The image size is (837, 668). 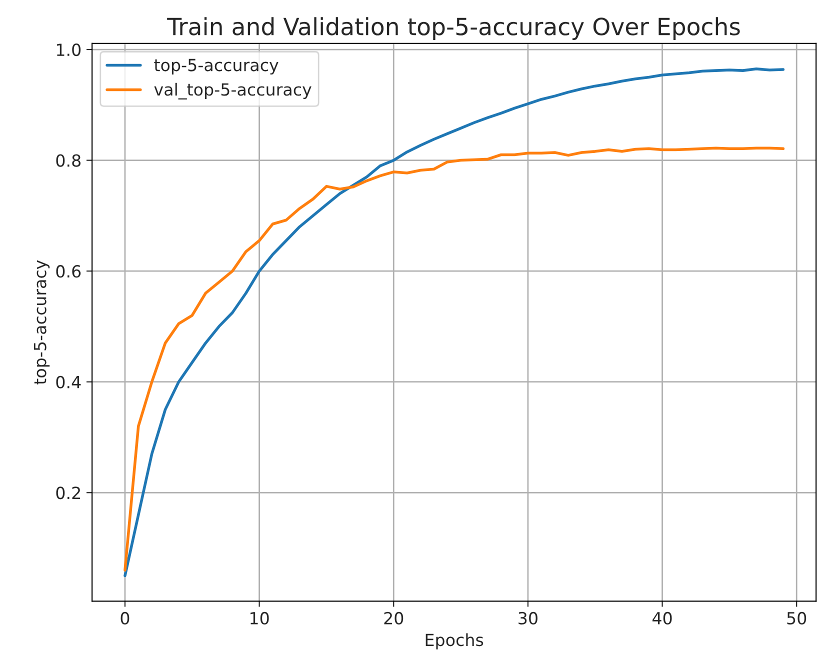 I want to click on x-tick-label: 0, so click(x=125, y=618).